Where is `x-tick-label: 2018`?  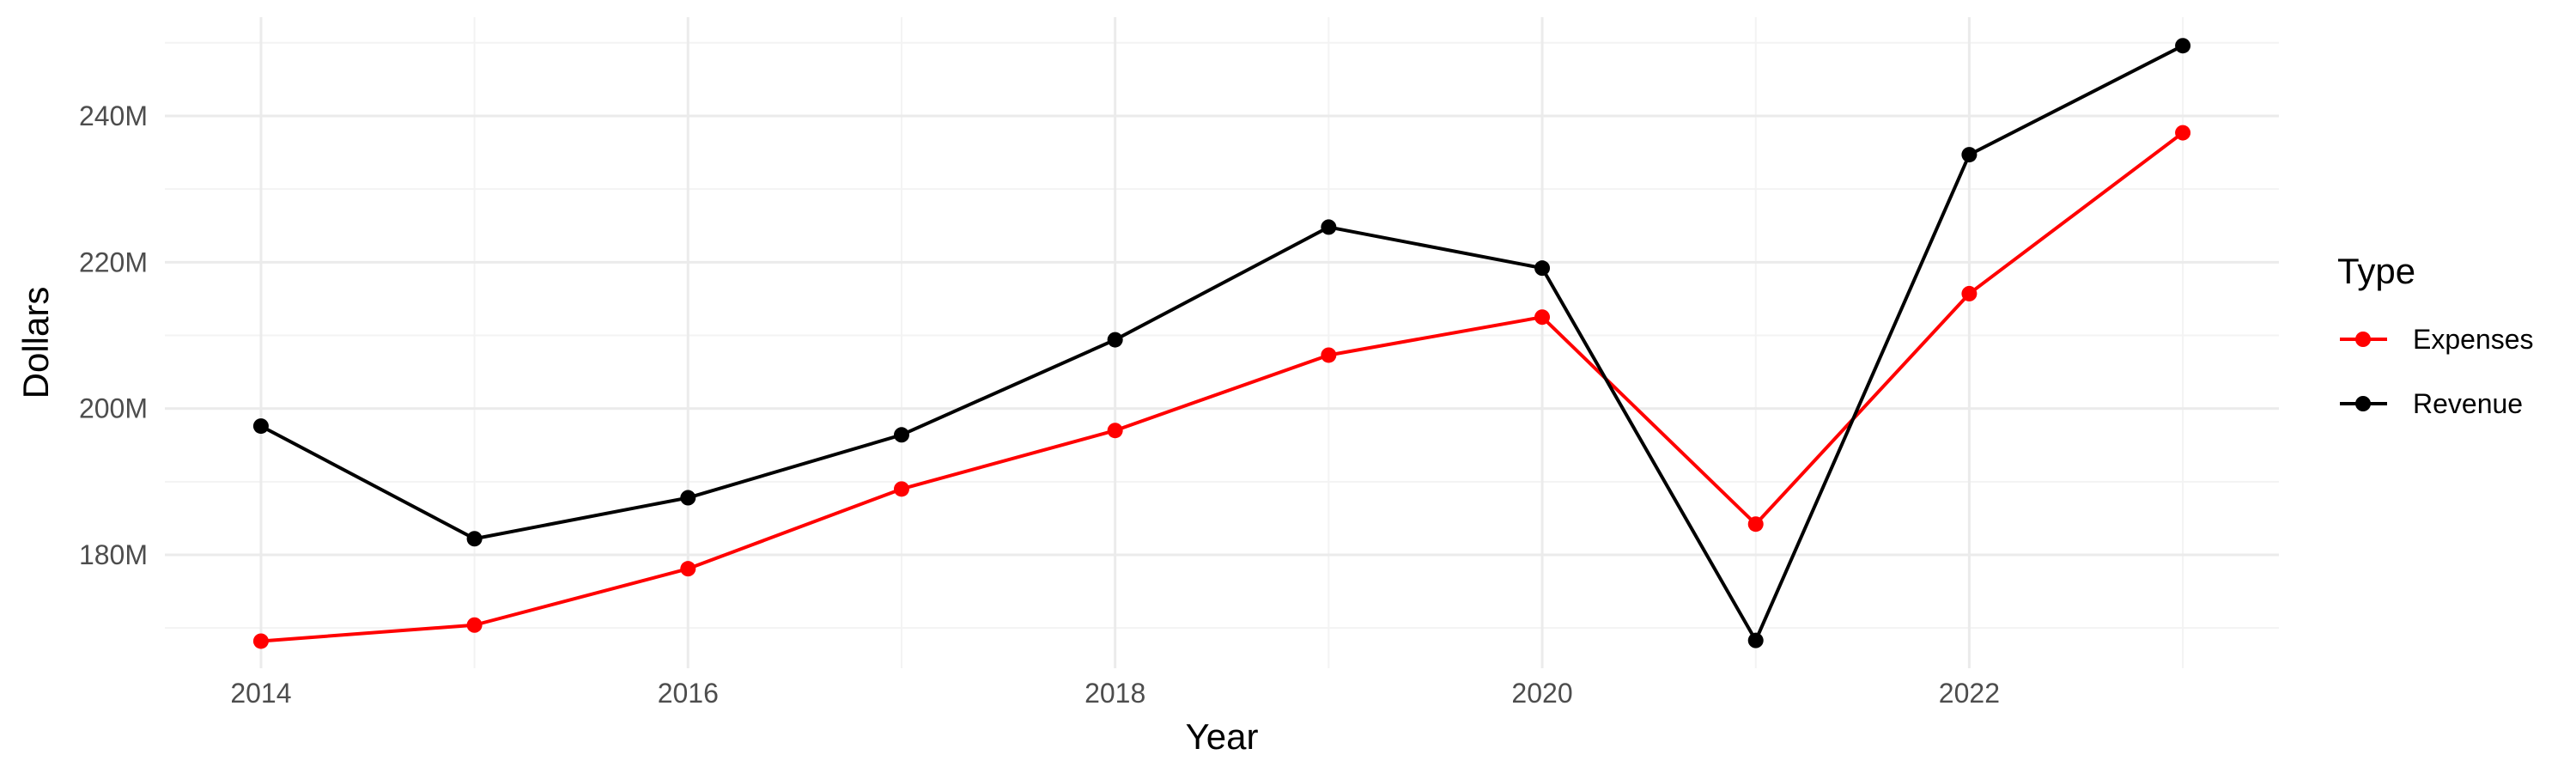
x-tick-label: 2018 is located at coordinates (1114, 693).